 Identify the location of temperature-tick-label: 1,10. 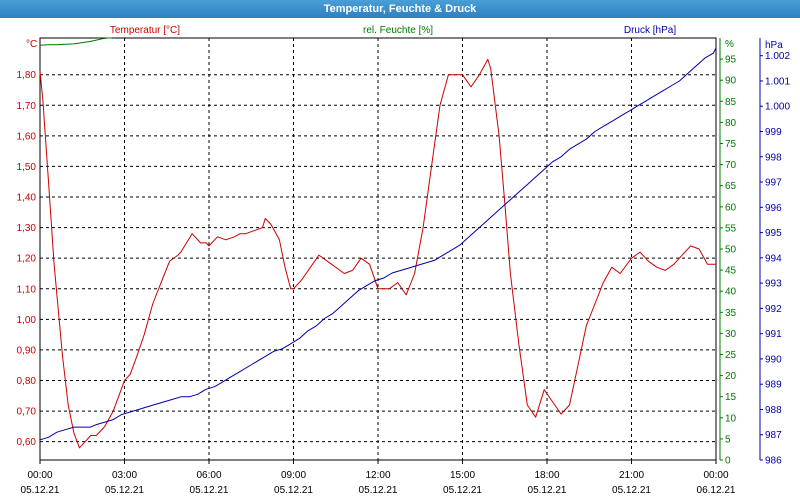
(27, 289).